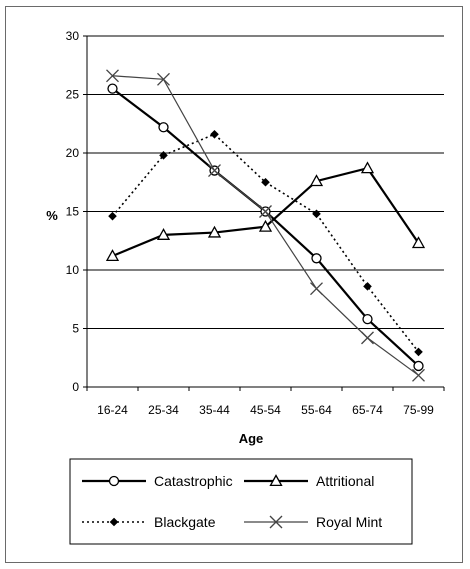 This screenshot has height=569, width=470. I want to click on x-tick-label: 45-54, so click(265, 410).